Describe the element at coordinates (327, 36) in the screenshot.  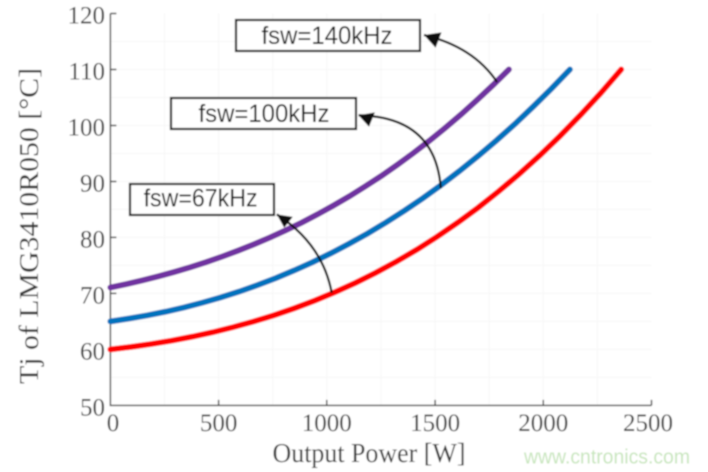
I see `svg-text: fsw=140kHz` at that location.